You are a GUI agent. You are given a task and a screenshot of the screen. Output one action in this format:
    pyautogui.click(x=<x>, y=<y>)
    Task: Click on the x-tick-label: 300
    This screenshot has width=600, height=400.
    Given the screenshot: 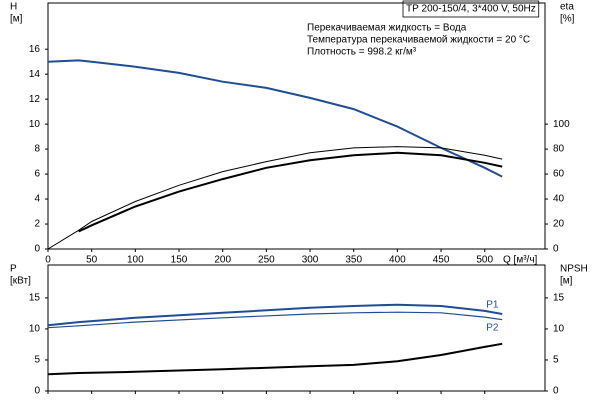 What is the action you would take?
    pyautogui.click(x=310, y=260)
    